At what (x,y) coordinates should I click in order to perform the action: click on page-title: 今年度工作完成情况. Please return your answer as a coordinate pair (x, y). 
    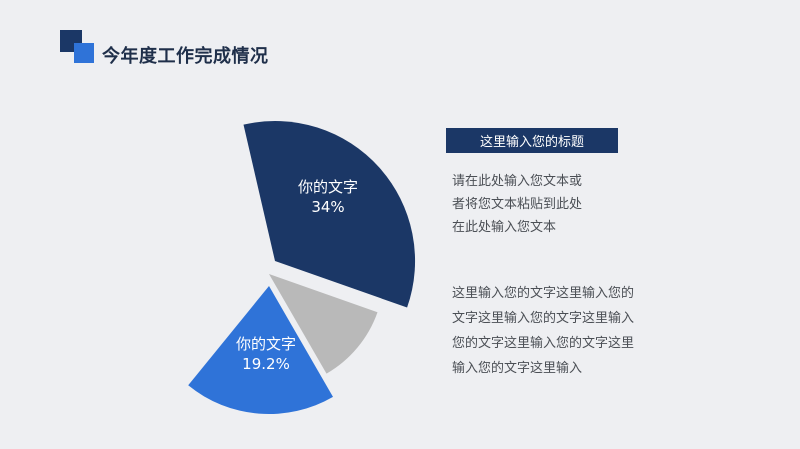
    Looking at the image, I should click on (185, 56).